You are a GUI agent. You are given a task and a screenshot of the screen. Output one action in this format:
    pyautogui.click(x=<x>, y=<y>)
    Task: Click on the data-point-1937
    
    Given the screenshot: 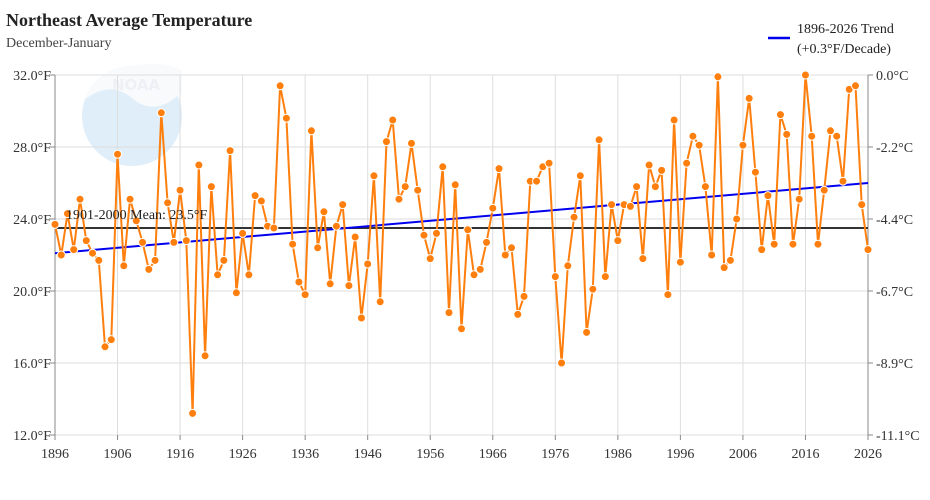 What is the action you would take?
    pyautogui.click(x=311, y=131)
    